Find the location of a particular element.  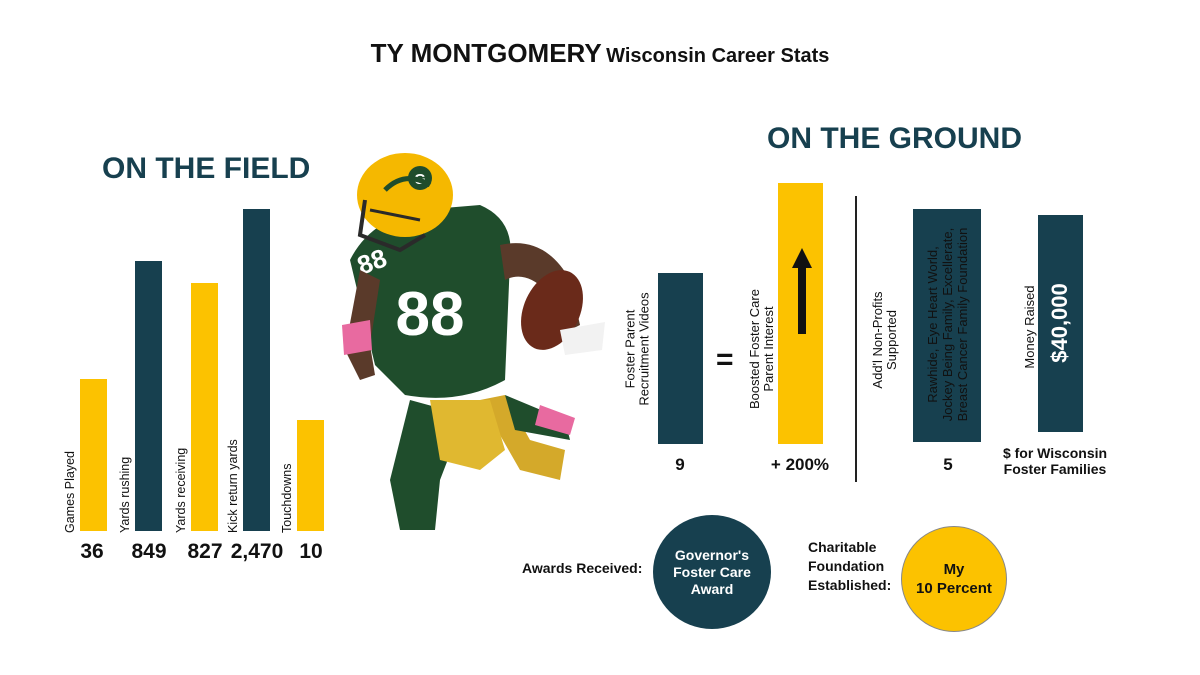

divider is located at coordinates (856, 339).